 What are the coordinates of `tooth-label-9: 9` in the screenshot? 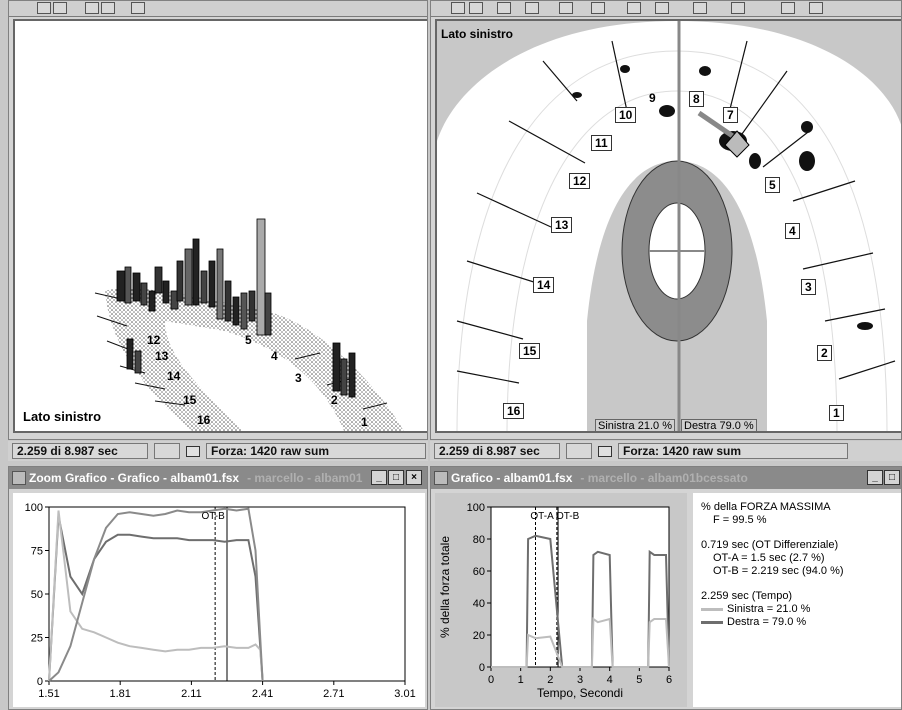 It's located at (652, 98).